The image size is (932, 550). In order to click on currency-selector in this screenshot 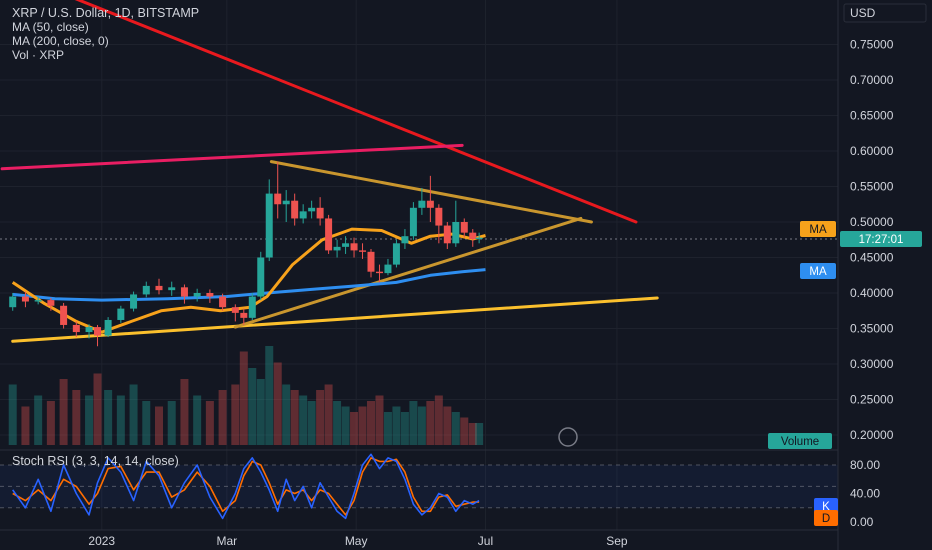, I will do `click(885, 13)`.